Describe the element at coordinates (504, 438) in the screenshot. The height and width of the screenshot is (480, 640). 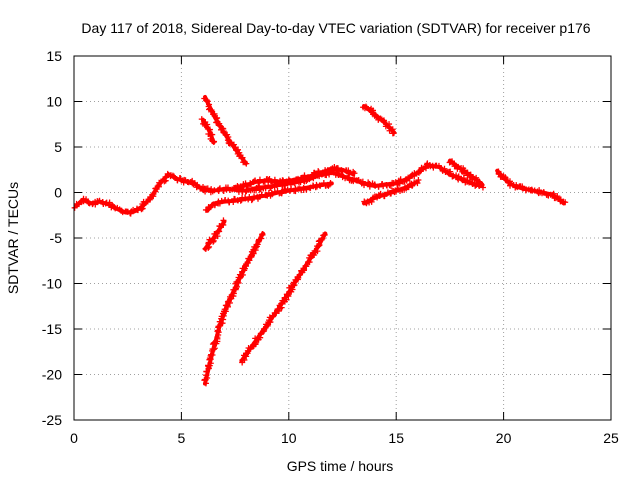
I see `x-tick-label: 20` at that location.